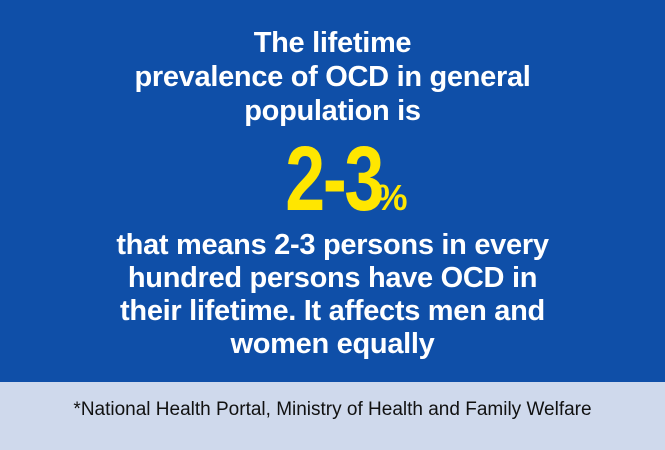 The width and height of the screenshot is (665, 450). What do you see at coordinates (332, 245) in the screenshot?
I see `detail-line: that means 2-3 persons in every` at bounding box center [332, 245].